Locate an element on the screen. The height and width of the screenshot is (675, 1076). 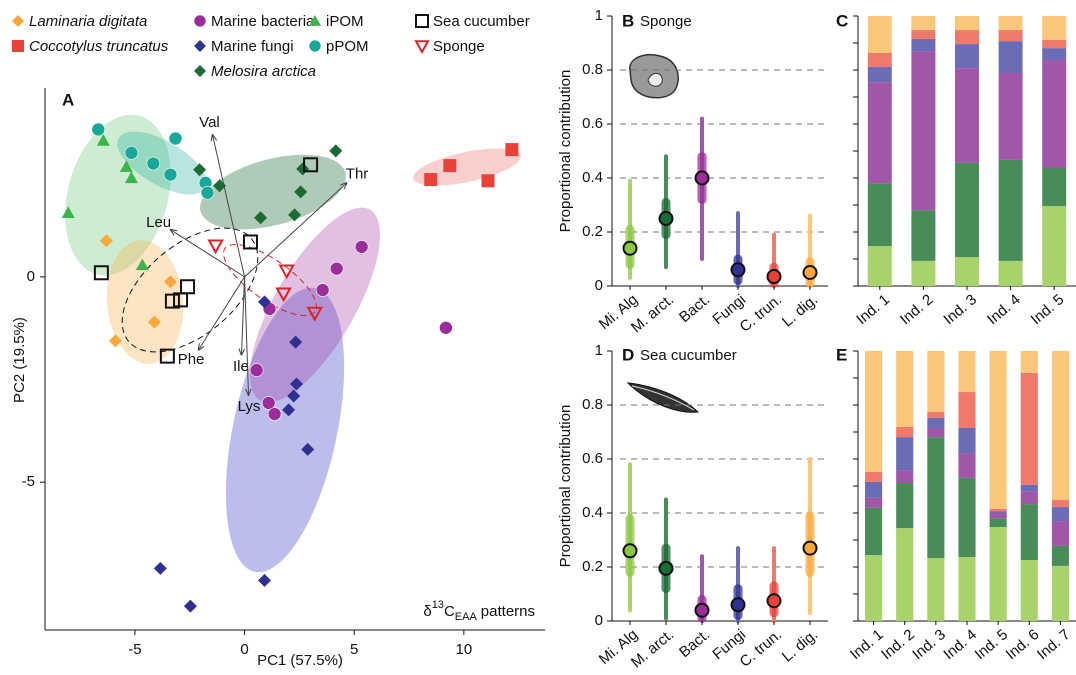
legend-label: Coccotylus truncatus is located at coordinates (99, 46).